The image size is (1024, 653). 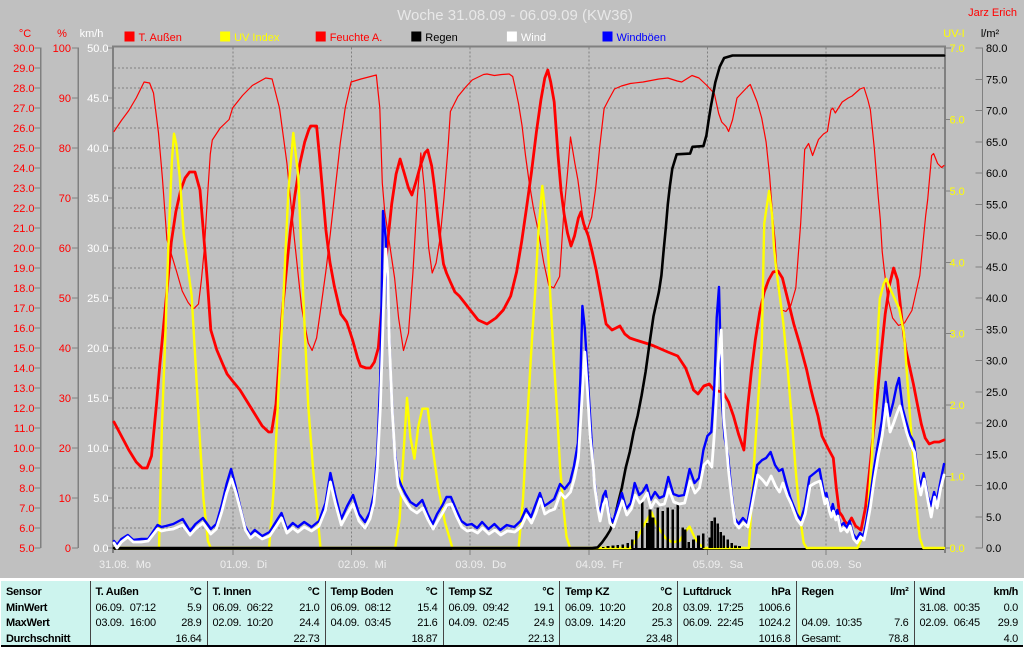 What do you see at coordinates (1008, 623) in the screenshot?
I see `max-value: 29.9` at bounding box center [1008, 623].